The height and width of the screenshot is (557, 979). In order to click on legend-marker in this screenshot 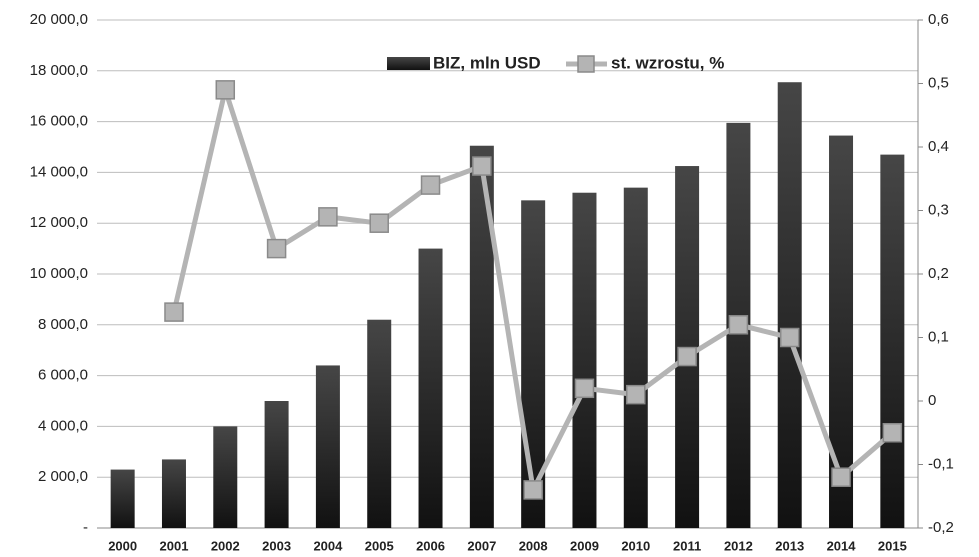, I will do `click(586, 64)`.